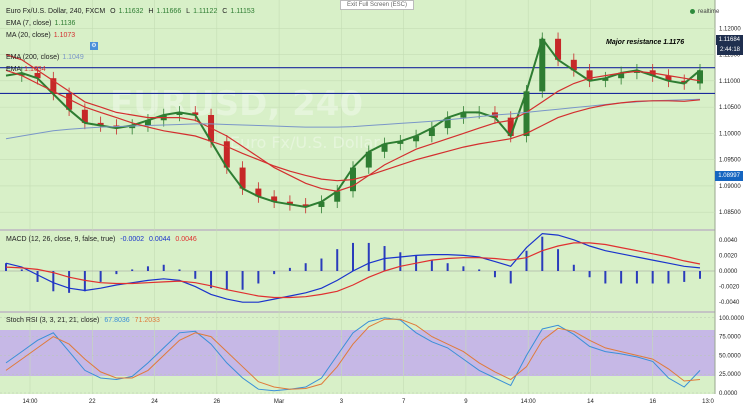 The width and height of the screenshot is (745, 409). Describe the element at coordinates (225, 11) in the screenshot. I see `ohlc-c-label: C` at that location.